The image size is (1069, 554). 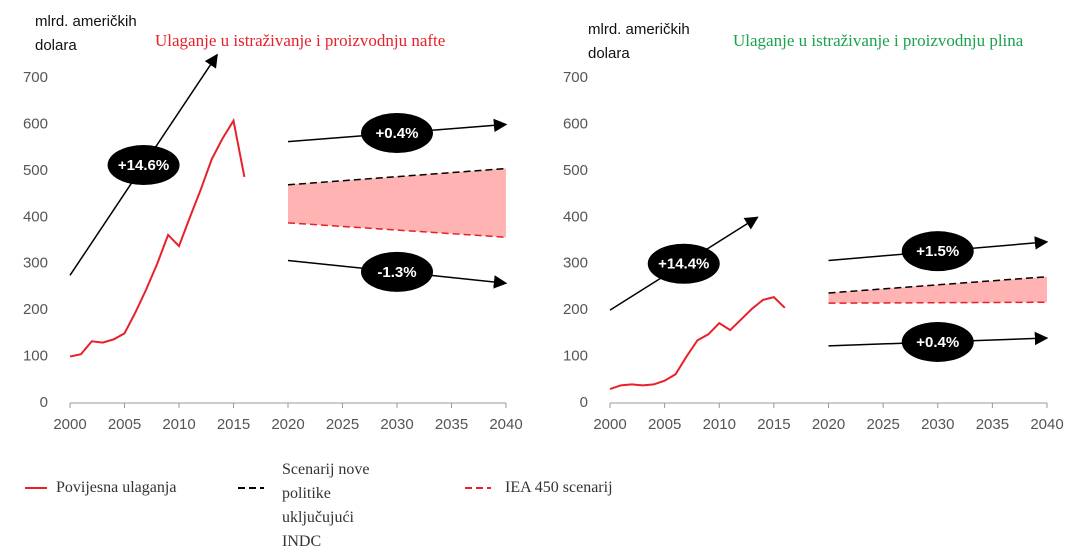 I want to click on trend-label: +1.5%, so click(x=937, y=251).